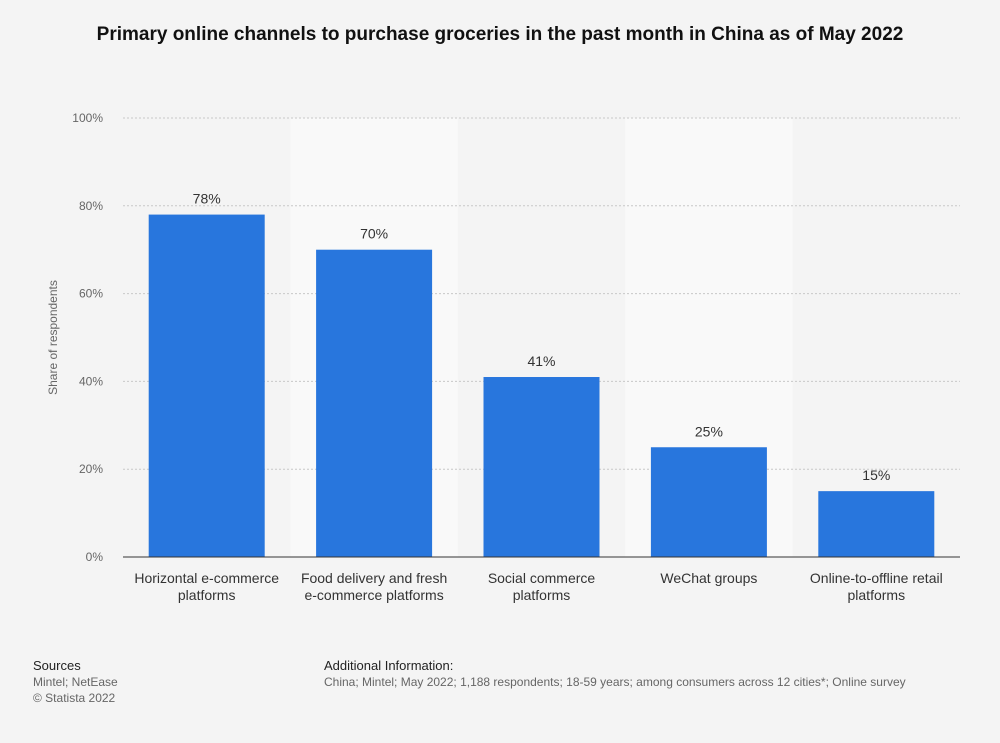 The image size is (1000, 743). What do you see at coordinates (207, 586) in the screenshot?
I see `x-tick-label: Horizontal e-commerce platforms` at bounding box center [207, 586].